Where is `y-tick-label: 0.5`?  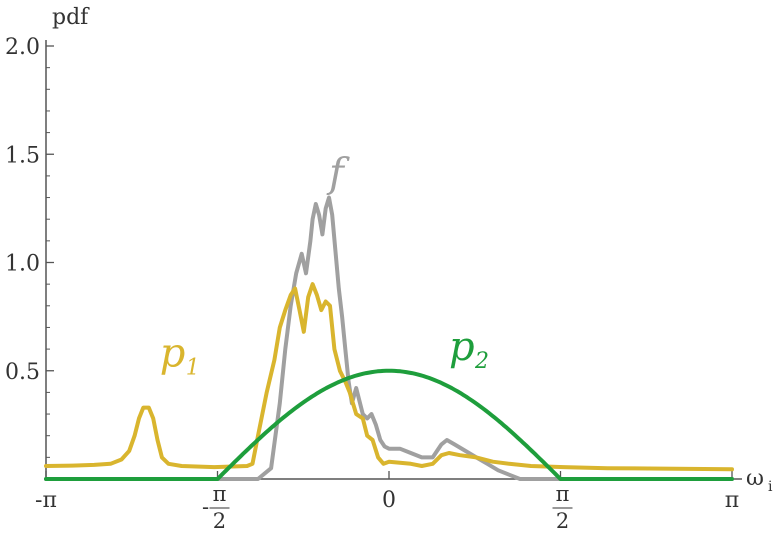
y-tick-label: 0.5 is located at coordinates (22, 372).